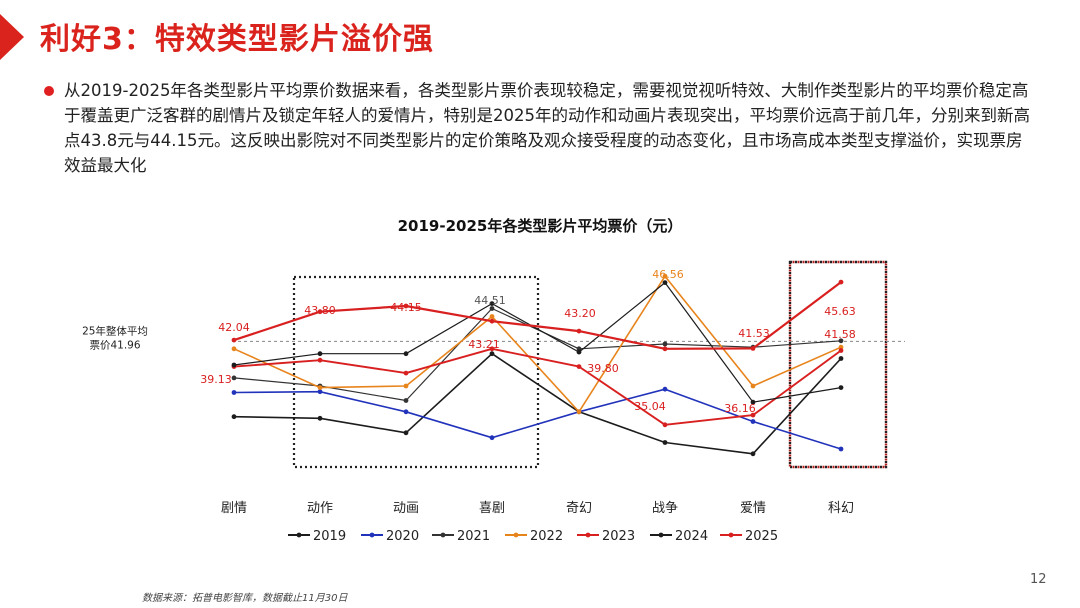  What do you see at coordinates (49, 91) in the screenshot?
I see `bullet-dot-icon` at bounding box center [49, 91].